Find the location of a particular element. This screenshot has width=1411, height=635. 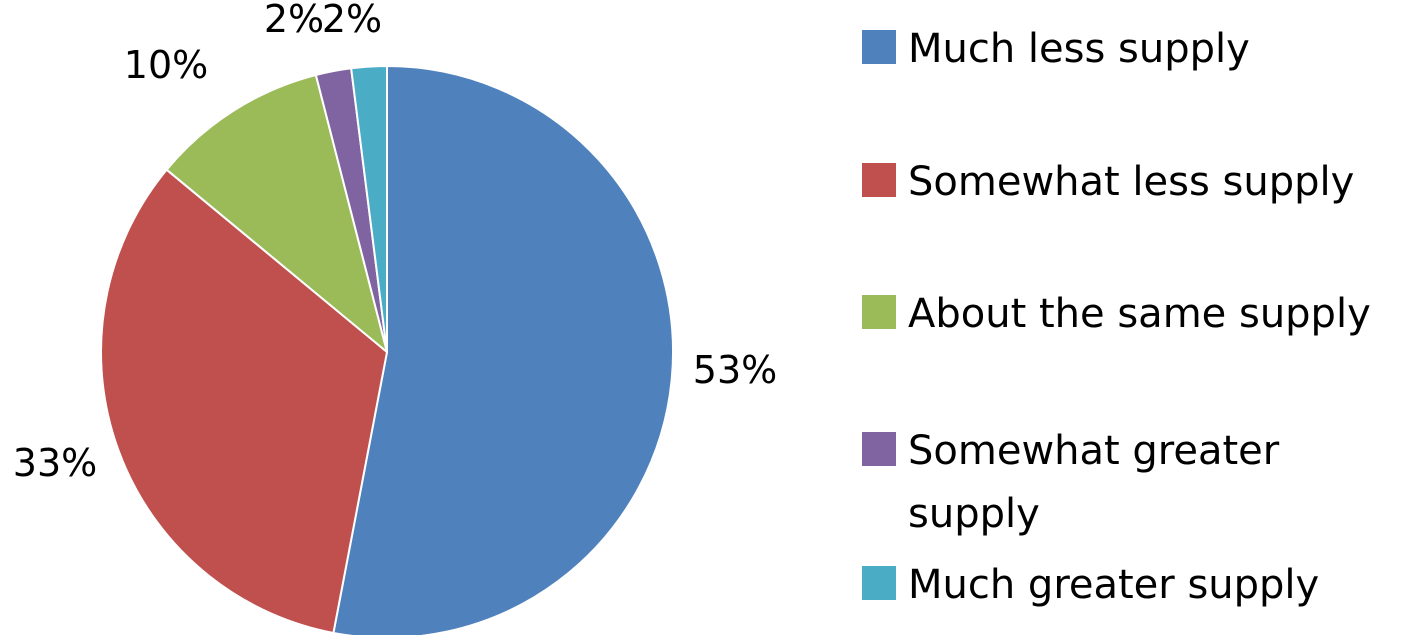

legend-item-2: Somewhat less supply is located at coordinates (1108, 182).